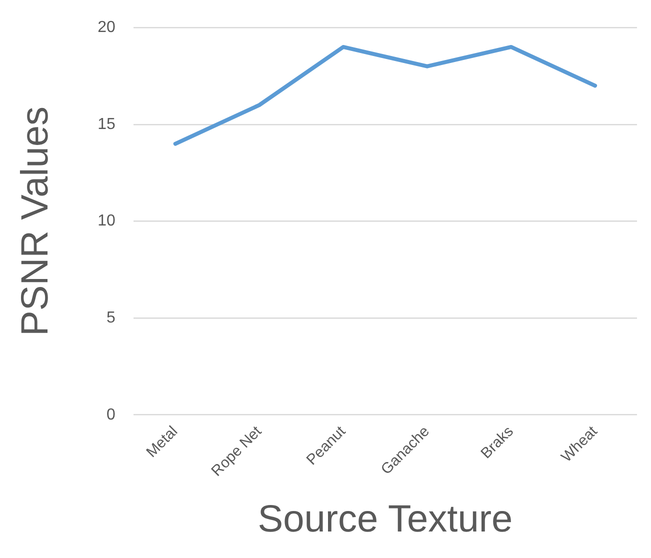 The image size is (651, 558). Describe the element at coordinates (107, 27) in the screenshot. I see `y-tick-label: 20` at that location.